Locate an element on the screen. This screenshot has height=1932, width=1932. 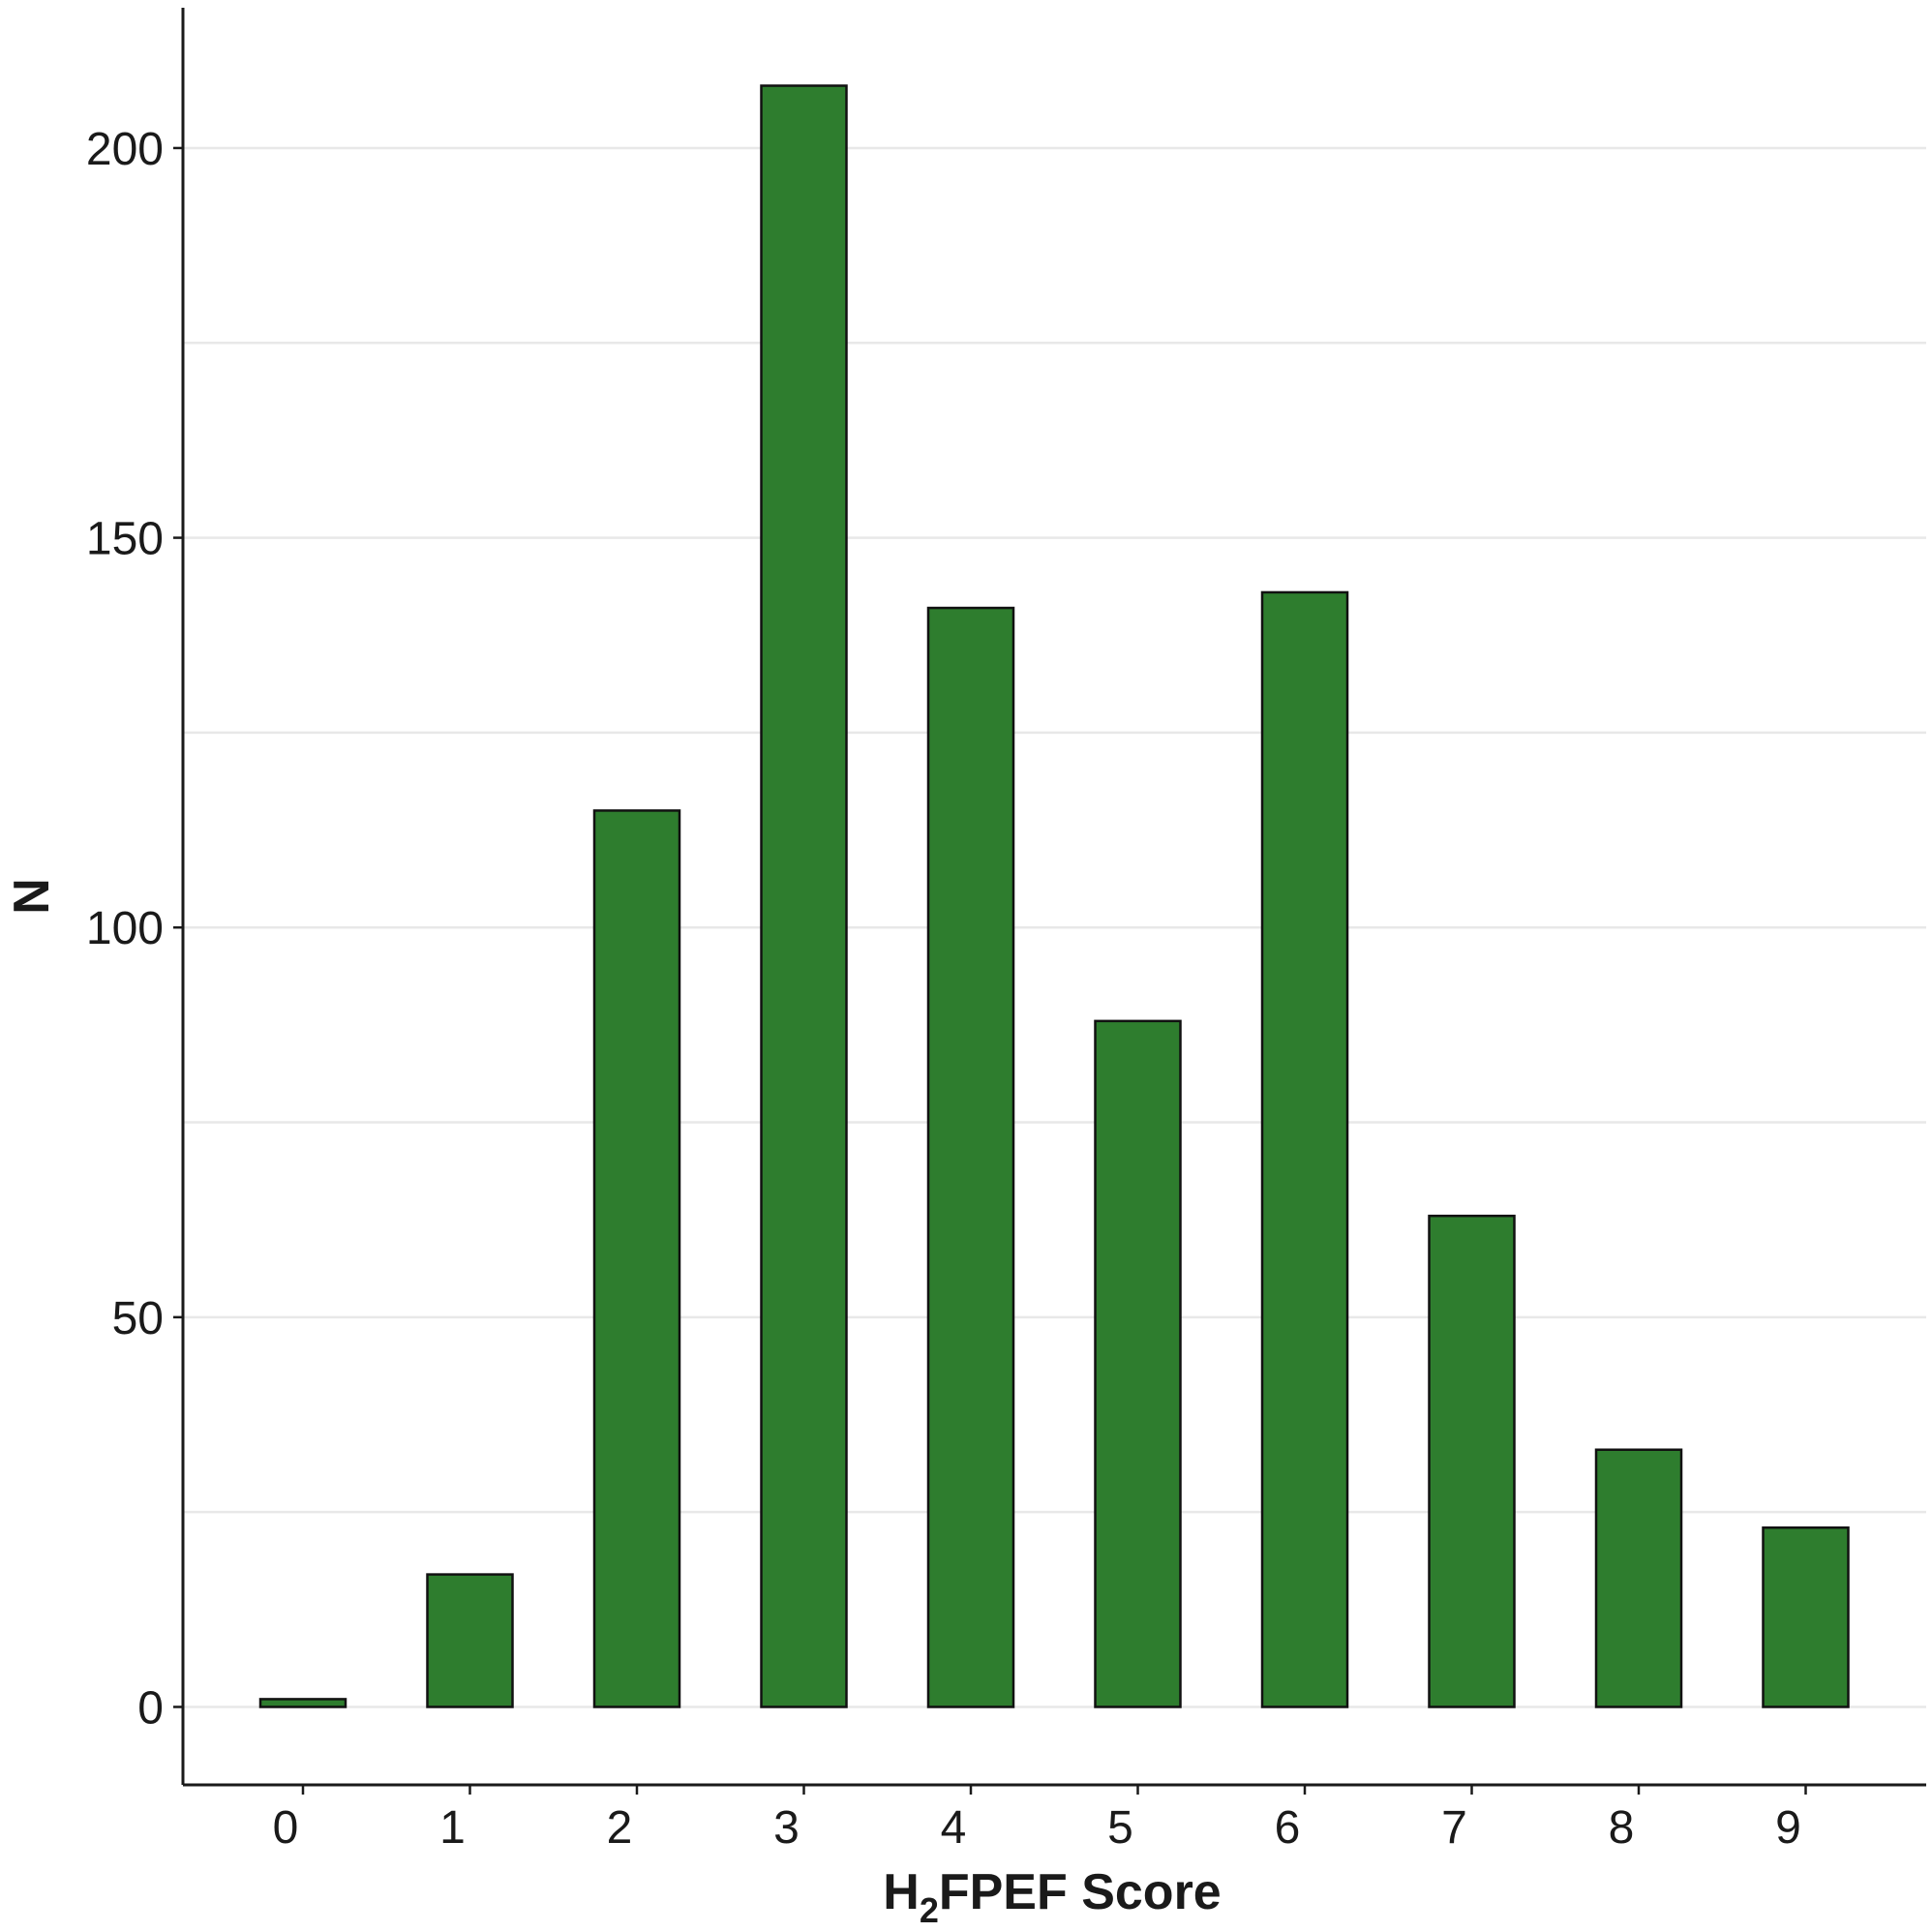
y-tick-label: 0 is located at coordinates (150, 1708).